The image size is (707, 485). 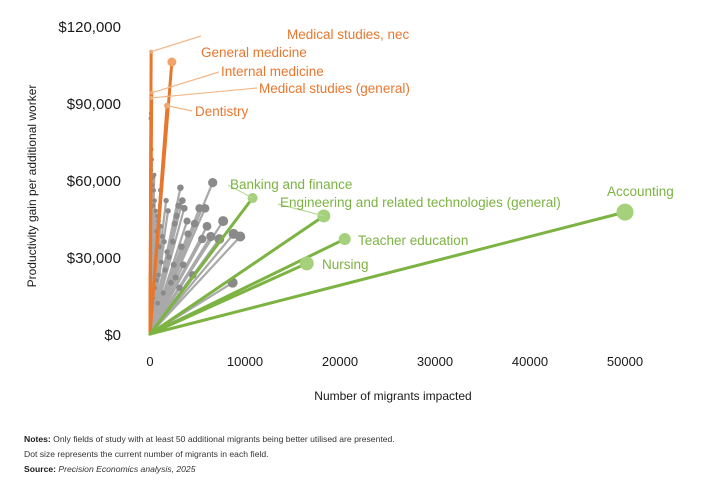 I want to click on label-nursing: Nursing, so click(x=345, y=264).